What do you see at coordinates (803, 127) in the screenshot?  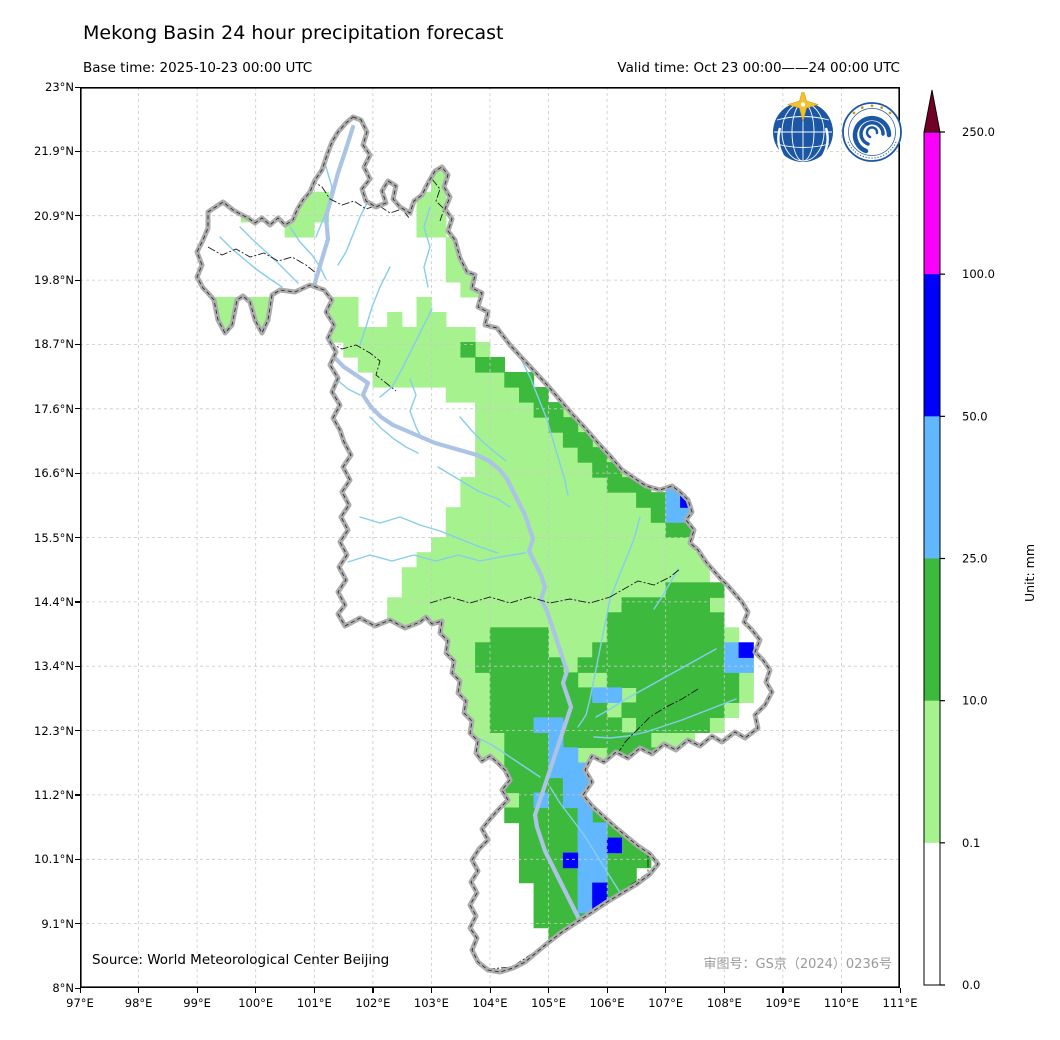 I see `wmo-logo-icon` at bounding box center [803, 127].